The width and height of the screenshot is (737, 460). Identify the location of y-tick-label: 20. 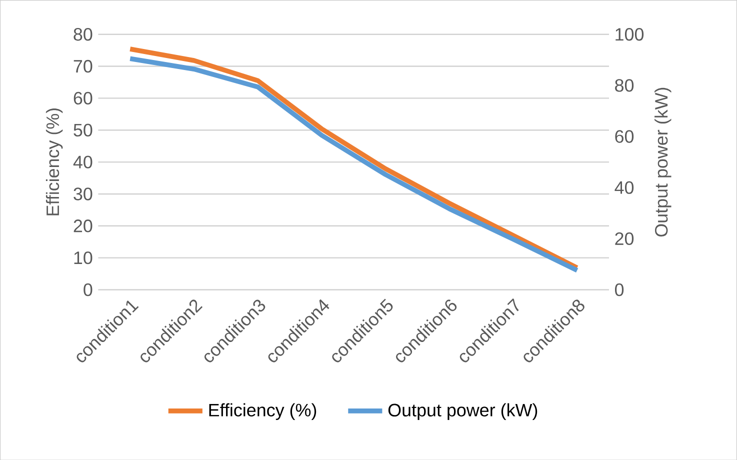
(83, 225).